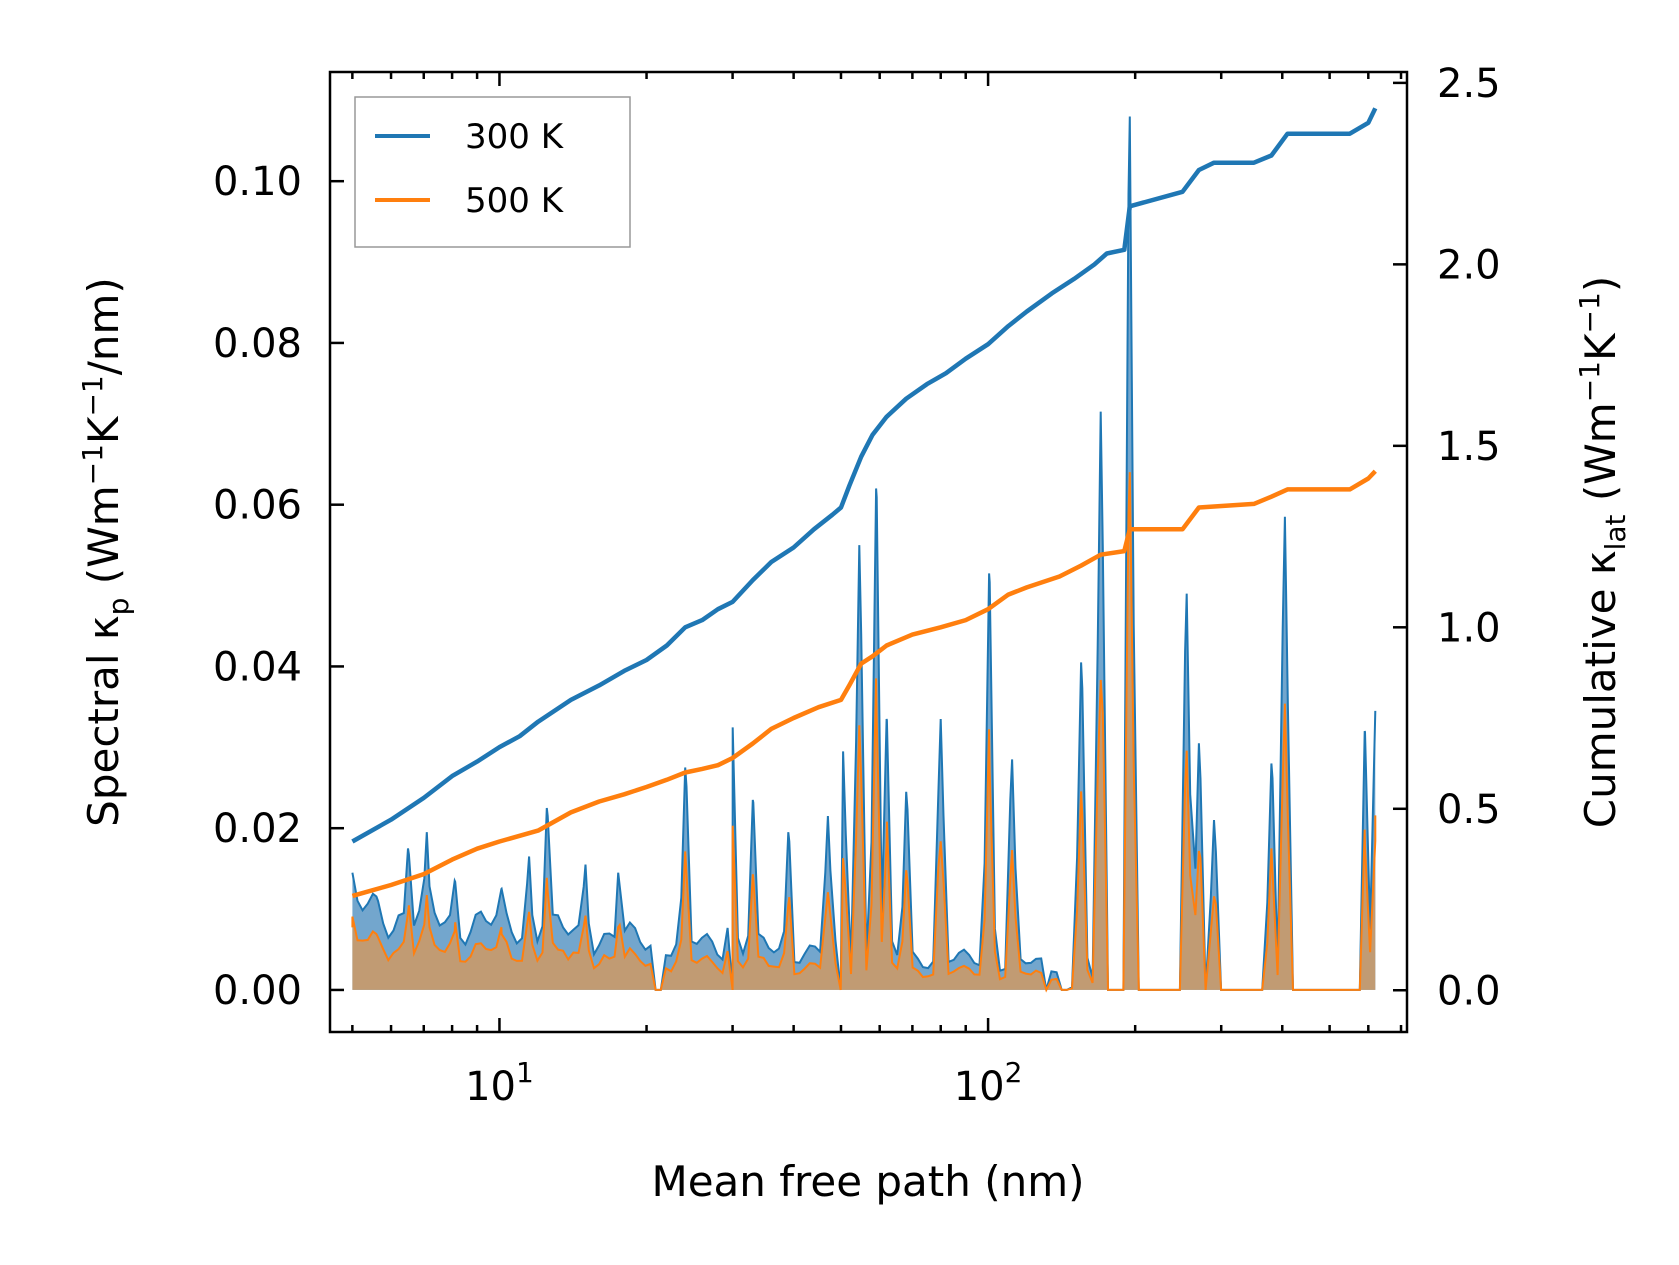 This screenshot has width=1679, height=1265. I want to click on y-axis-title-left: Spectral κp (Wm−1K−1/nm), so click(105, 552).